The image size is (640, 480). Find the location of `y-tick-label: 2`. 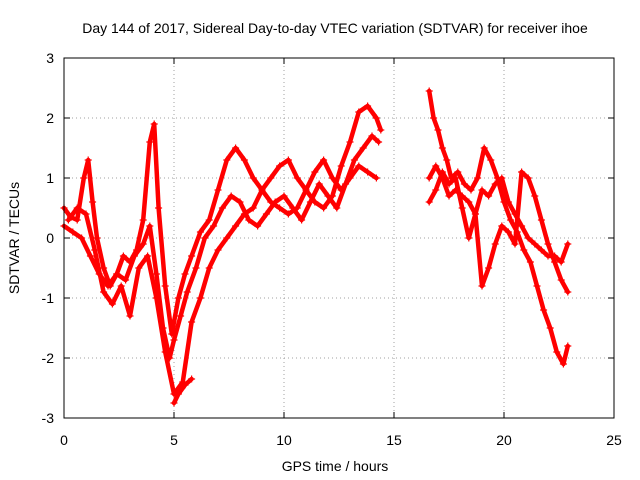

y-tick-label: 2 is located at coordinates (50, 118).